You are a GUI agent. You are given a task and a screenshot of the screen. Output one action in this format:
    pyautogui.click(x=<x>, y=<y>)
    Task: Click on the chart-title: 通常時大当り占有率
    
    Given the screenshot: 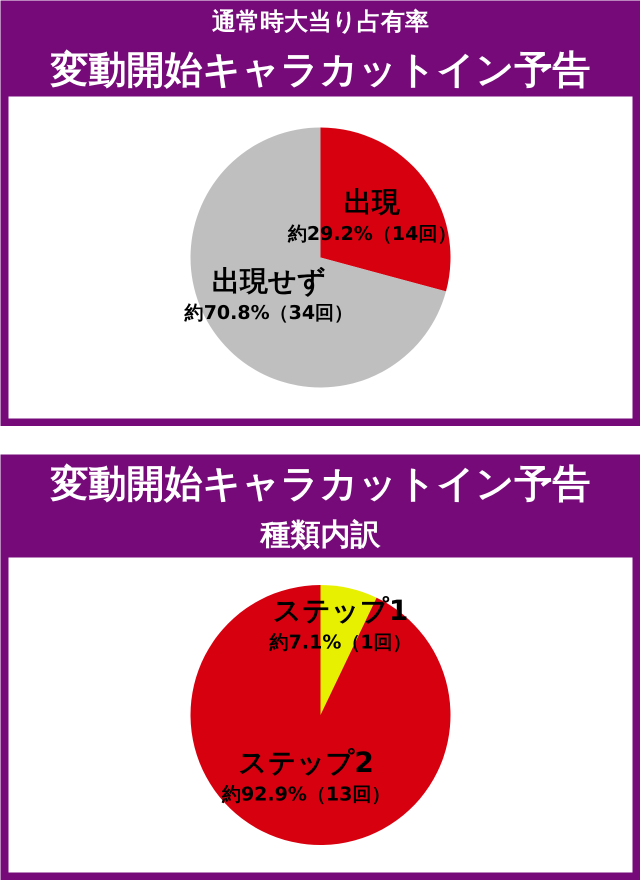 What is the action you would take?
    pyautogui.click(x=320, y=22)
    